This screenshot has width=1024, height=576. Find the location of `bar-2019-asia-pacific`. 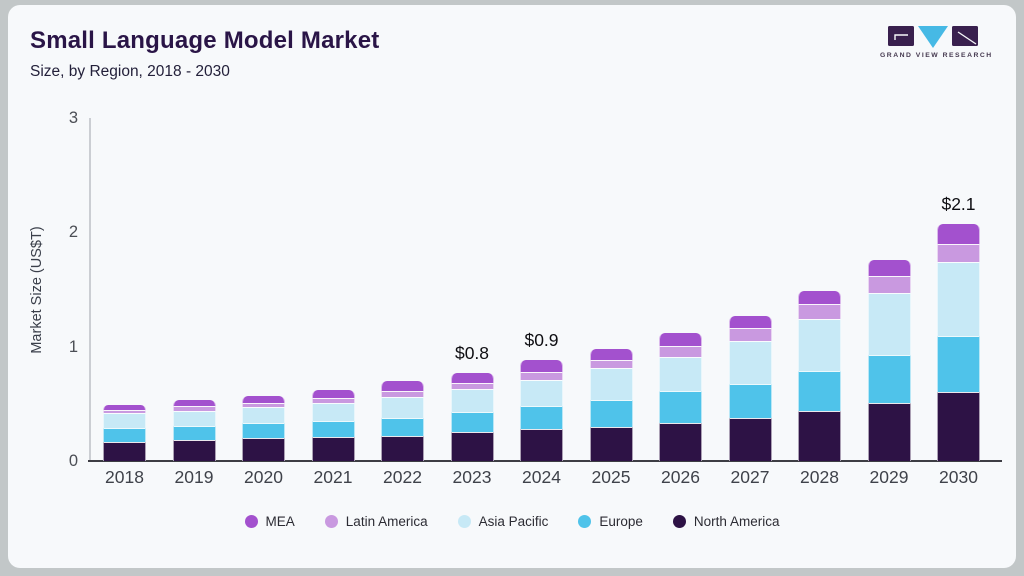

bar-2019-asia-pacific is located at coordinates (194, 418).